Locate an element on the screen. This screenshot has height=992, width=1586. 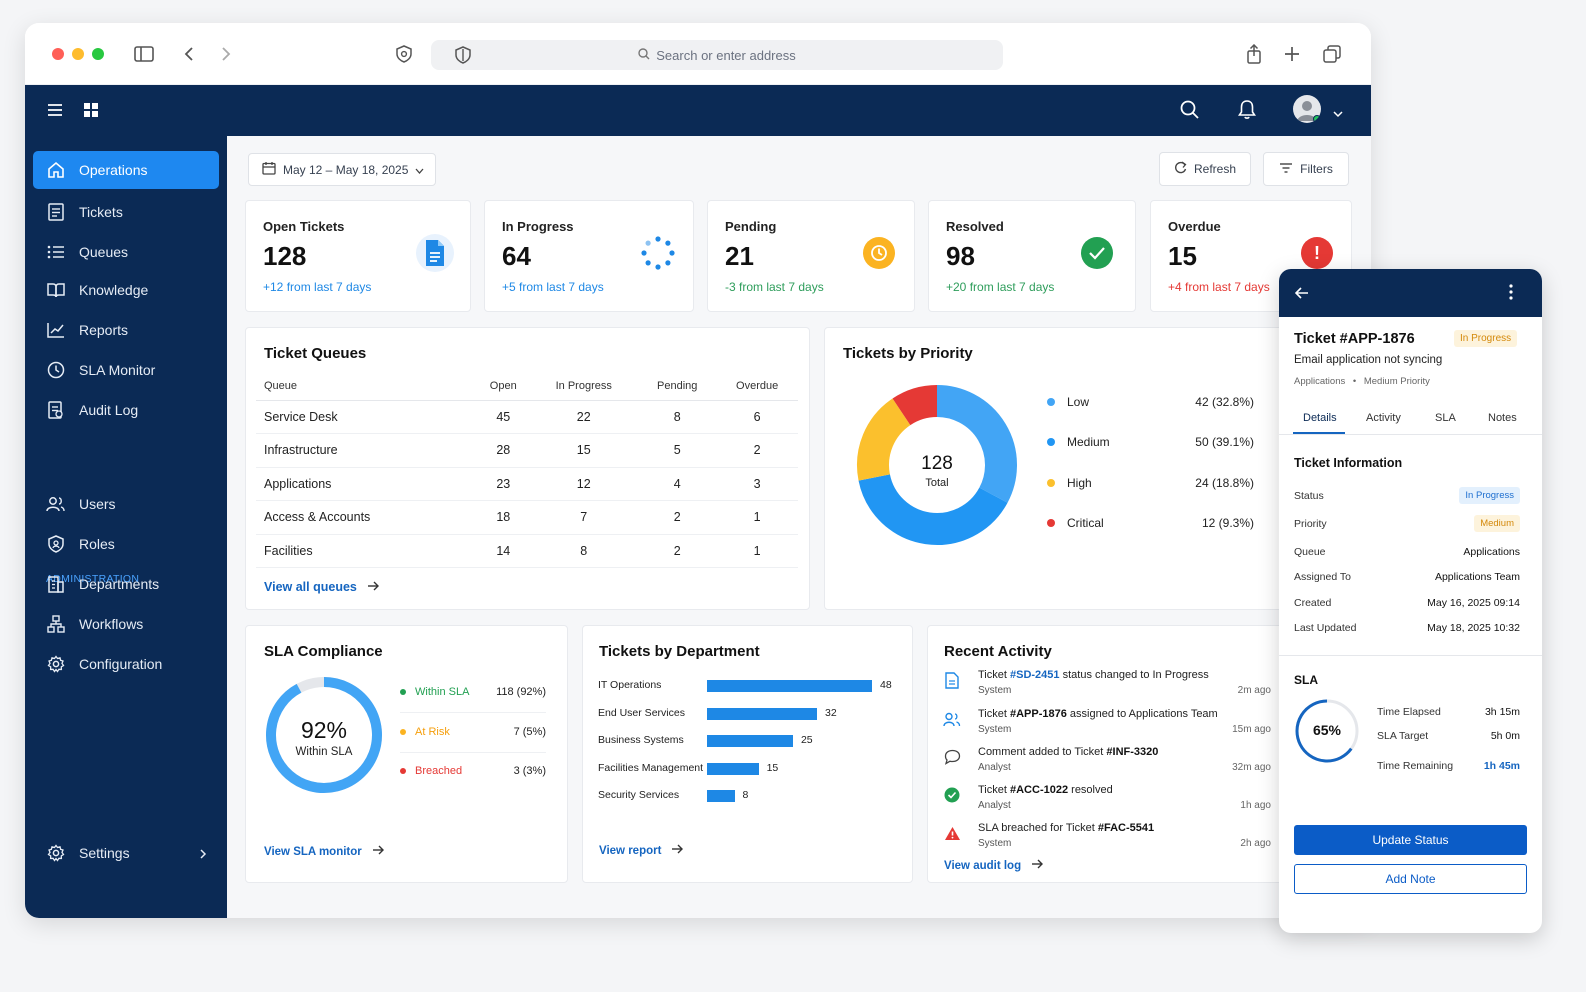
kpi-in-progress: In Progress 64 +5 from last 7 days is located at coordinates (589, 256).